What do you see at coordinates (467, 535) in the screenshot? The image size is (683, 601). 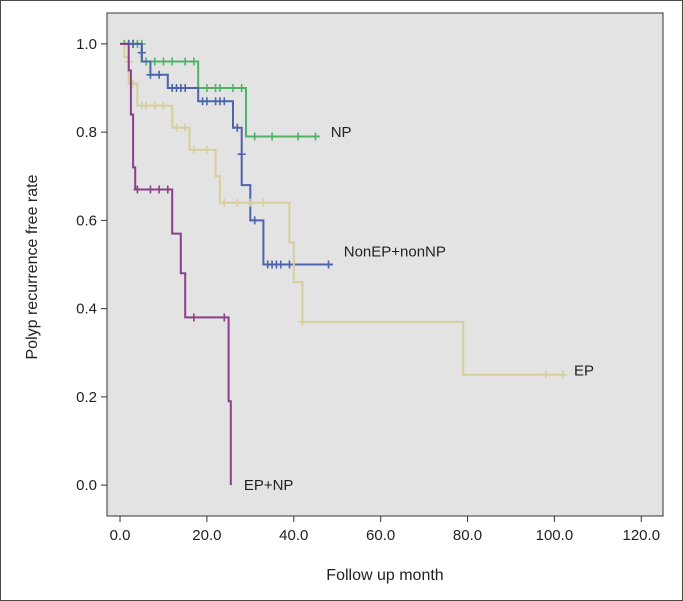 I see `x-tick-label: 80.0` at bounding box center [467, 535].